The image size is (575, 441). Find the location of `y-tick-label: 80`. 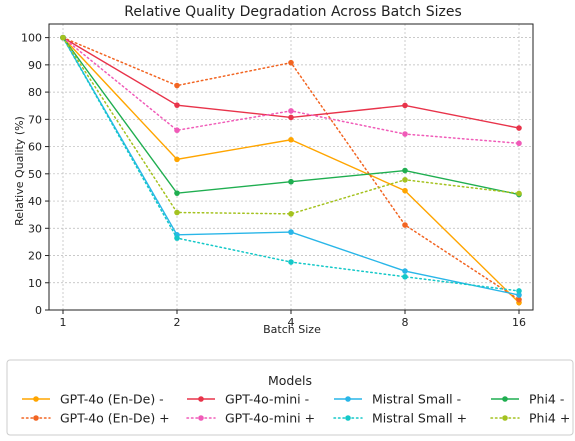

y-tick-label: 80 is located at coordinates (35, 92).